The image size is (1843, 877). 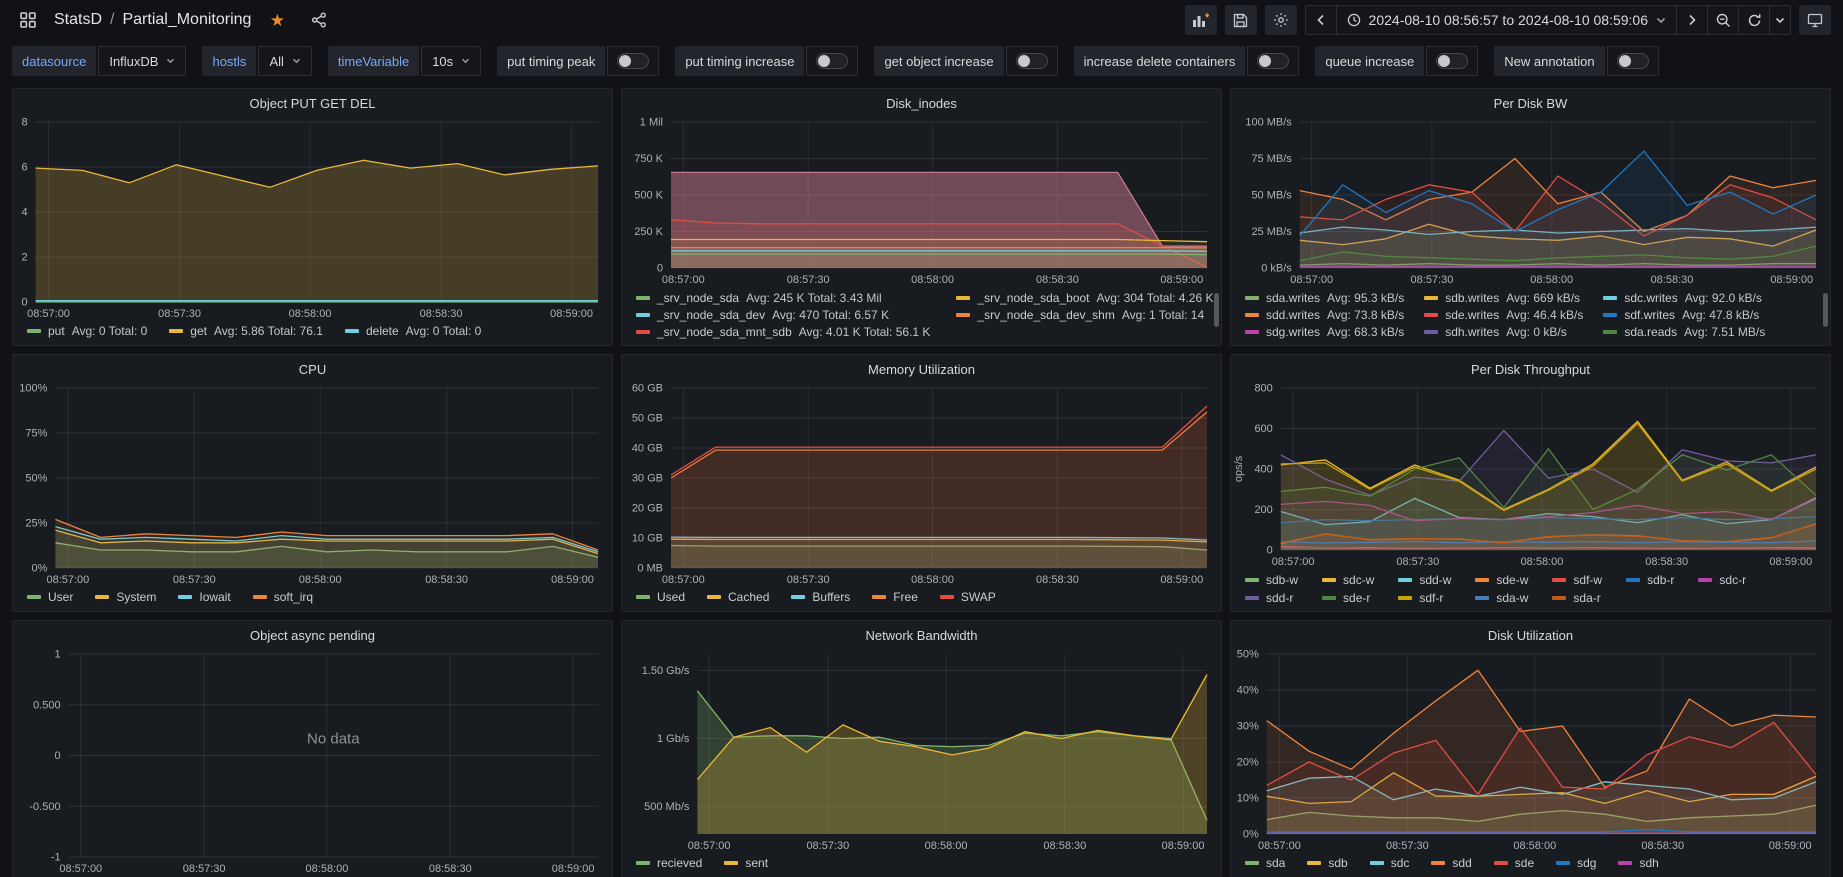 What do you see at coordinates (1513, 863) in the screenshot?
I see `legend-item: sde` at bounding box center [1513, 863].